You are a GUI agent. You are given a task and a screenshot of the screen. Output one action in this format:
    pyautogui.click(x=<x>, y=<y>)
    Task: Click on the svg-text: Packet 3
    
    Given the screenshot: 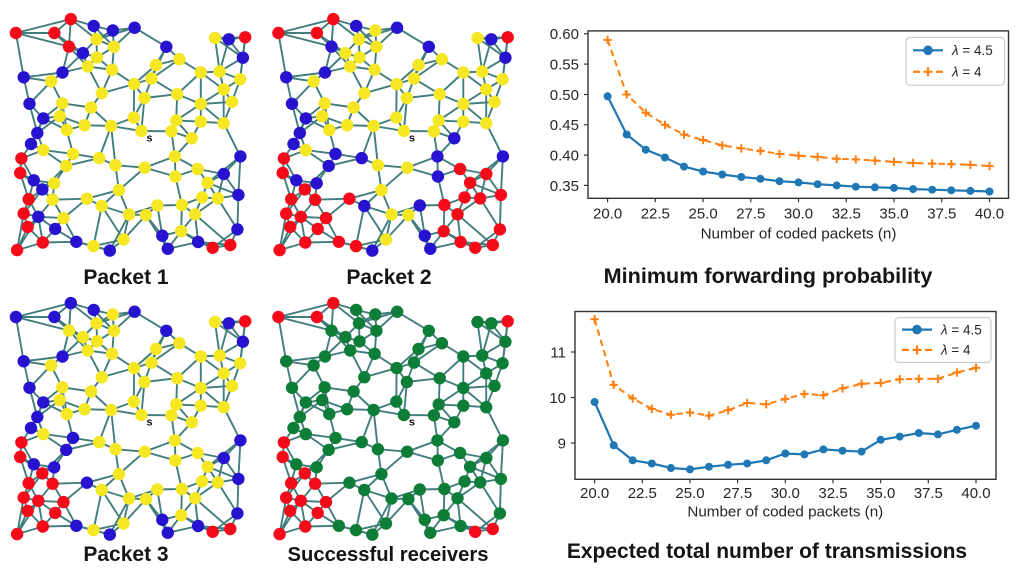 What is the action you would take?
    pyautogui.click(x=125, y=554)
    